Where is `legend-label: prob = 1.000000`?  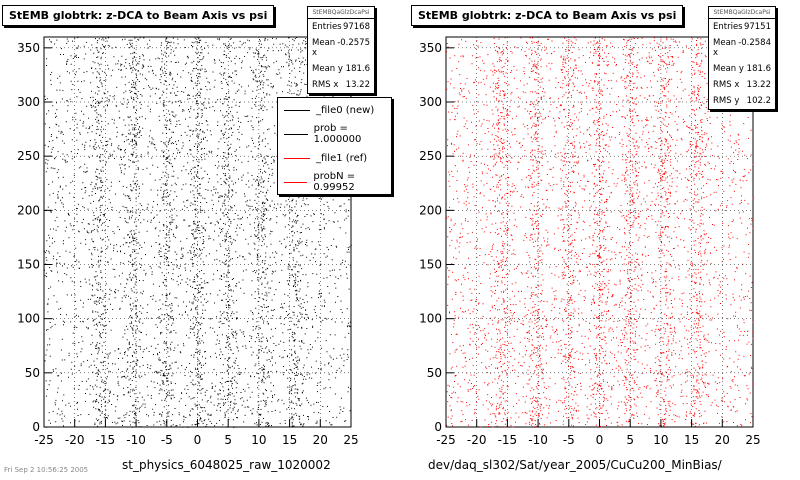 legend-label: prob = 1.000000 is located at coordinates (337, 134).